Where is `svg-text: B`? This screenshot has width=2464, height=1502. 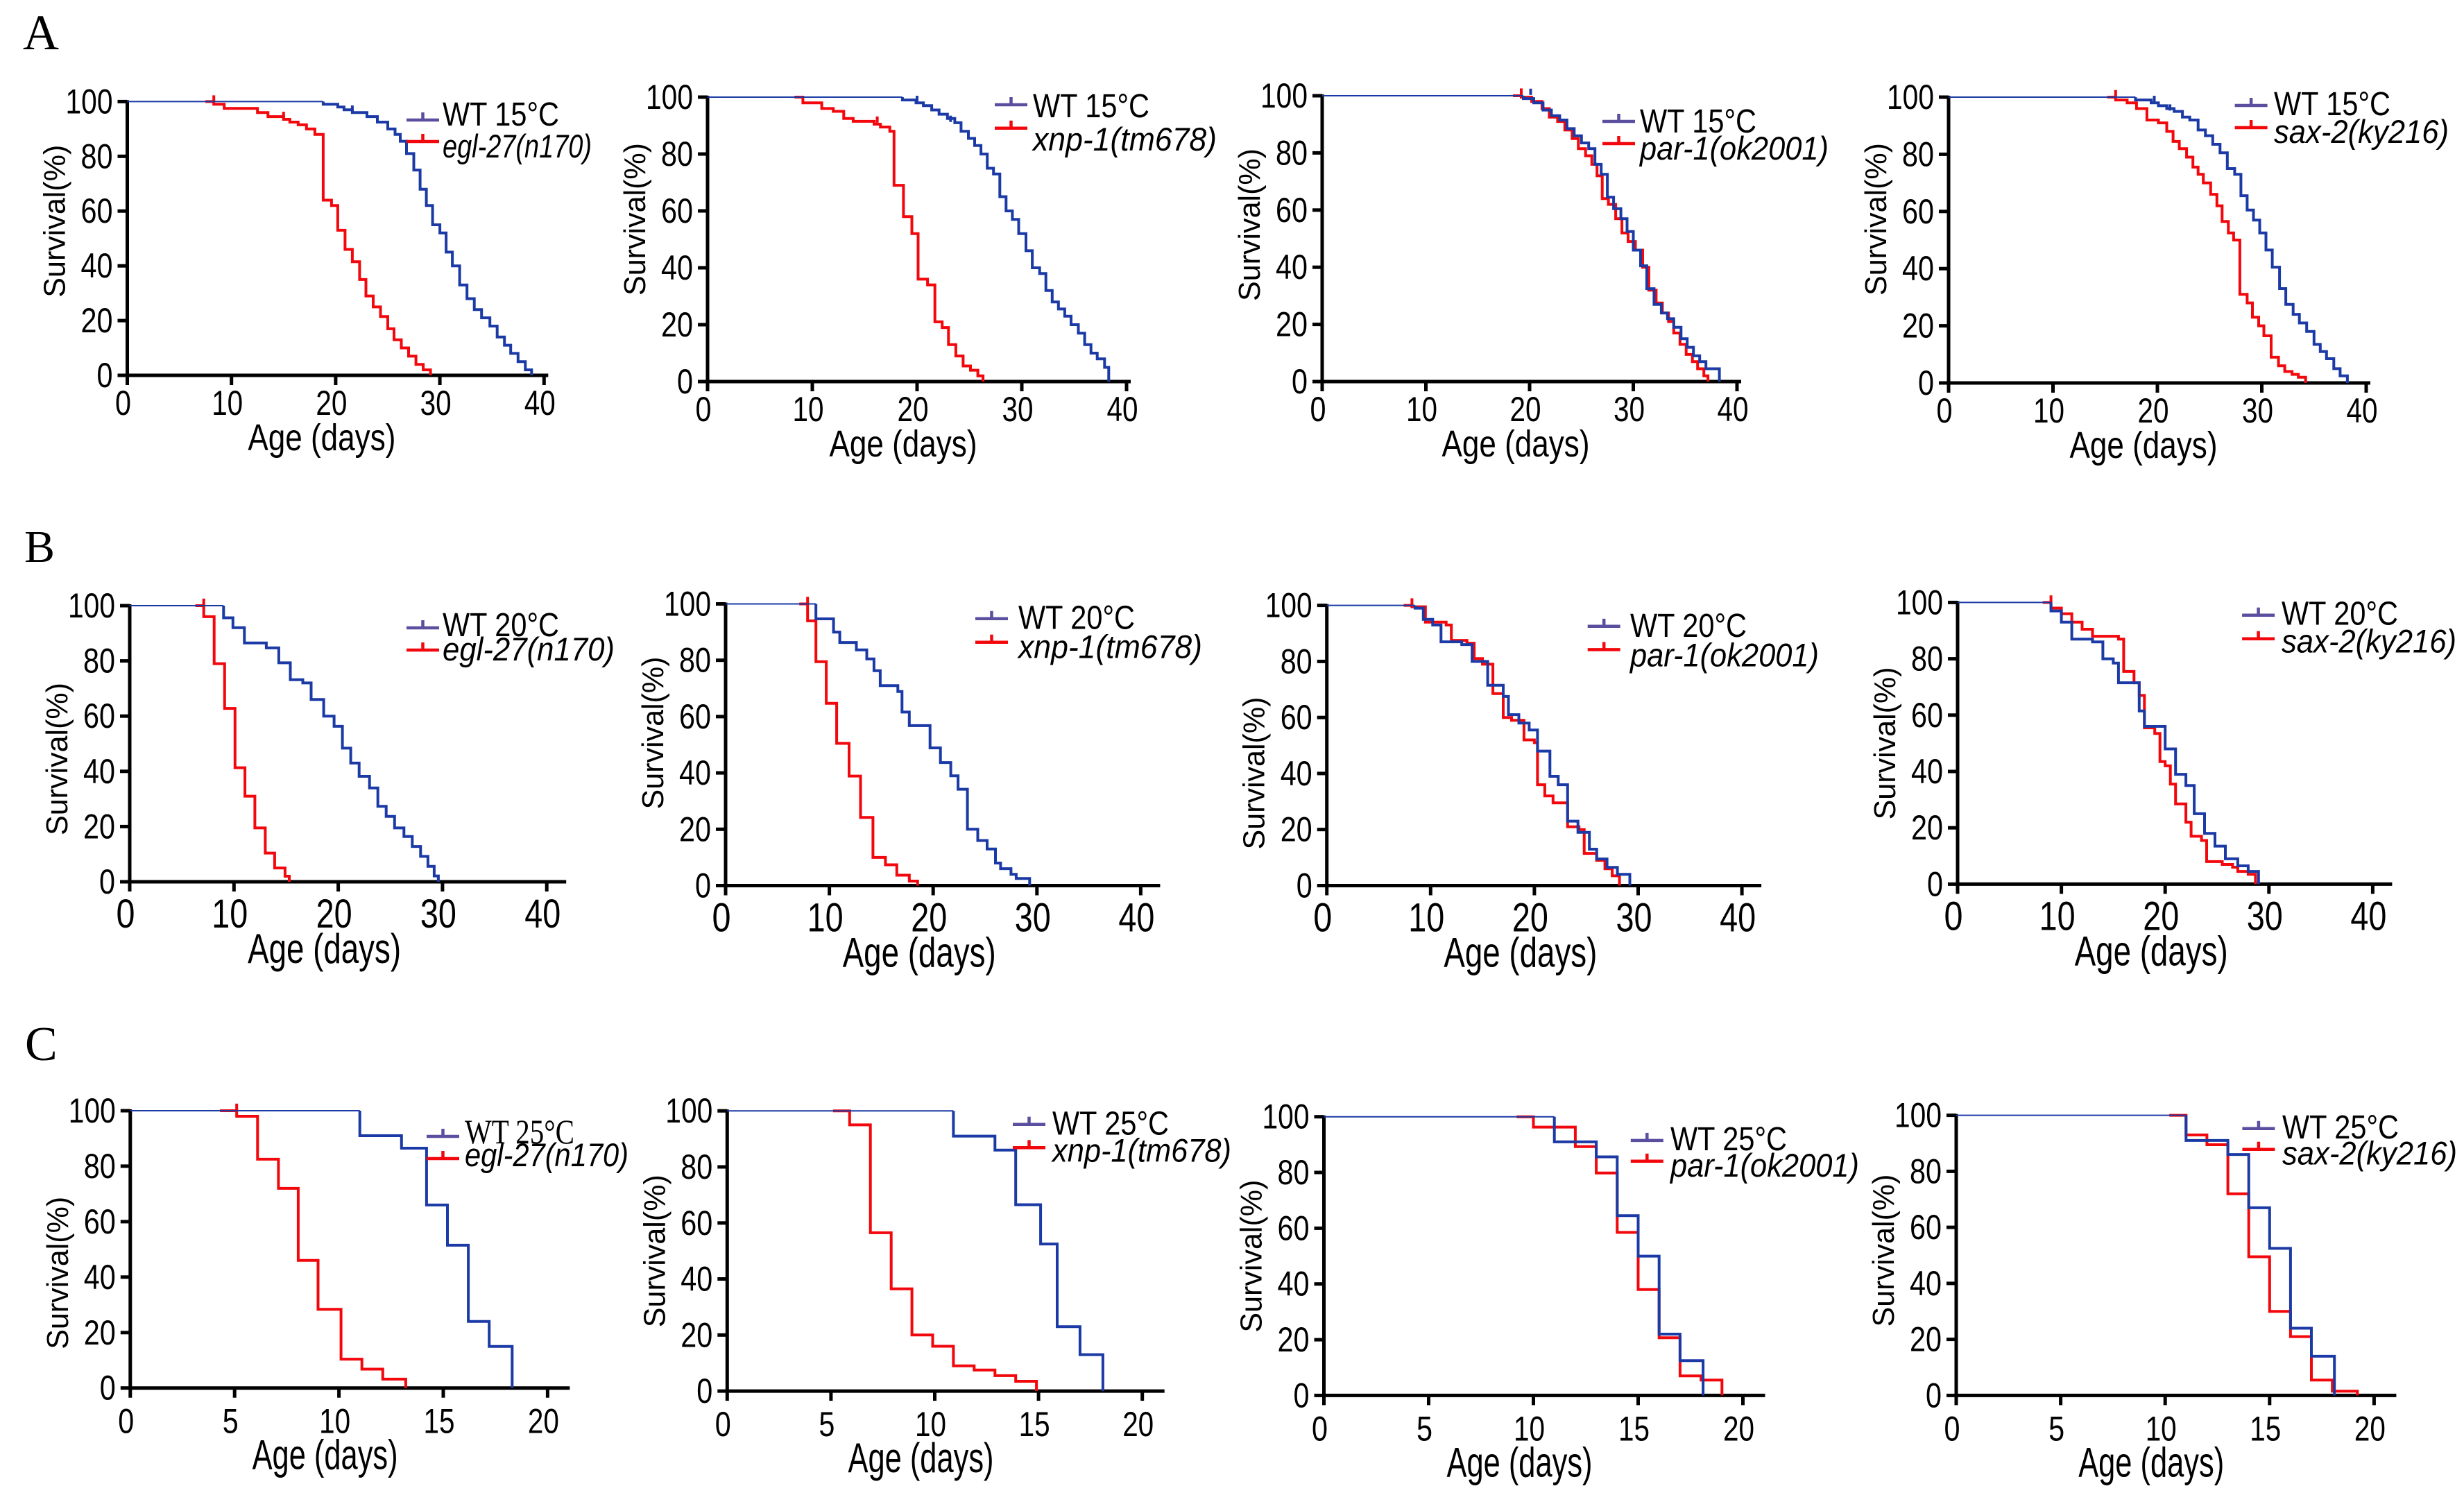 svg-text: B is located at coordinates (39, 547).